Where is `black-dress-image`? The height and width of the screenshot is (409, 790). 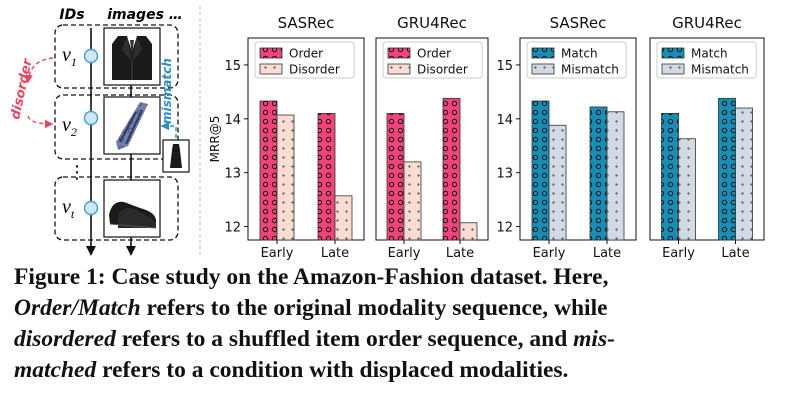
black-dress-image is located at coordinates (176, 156).